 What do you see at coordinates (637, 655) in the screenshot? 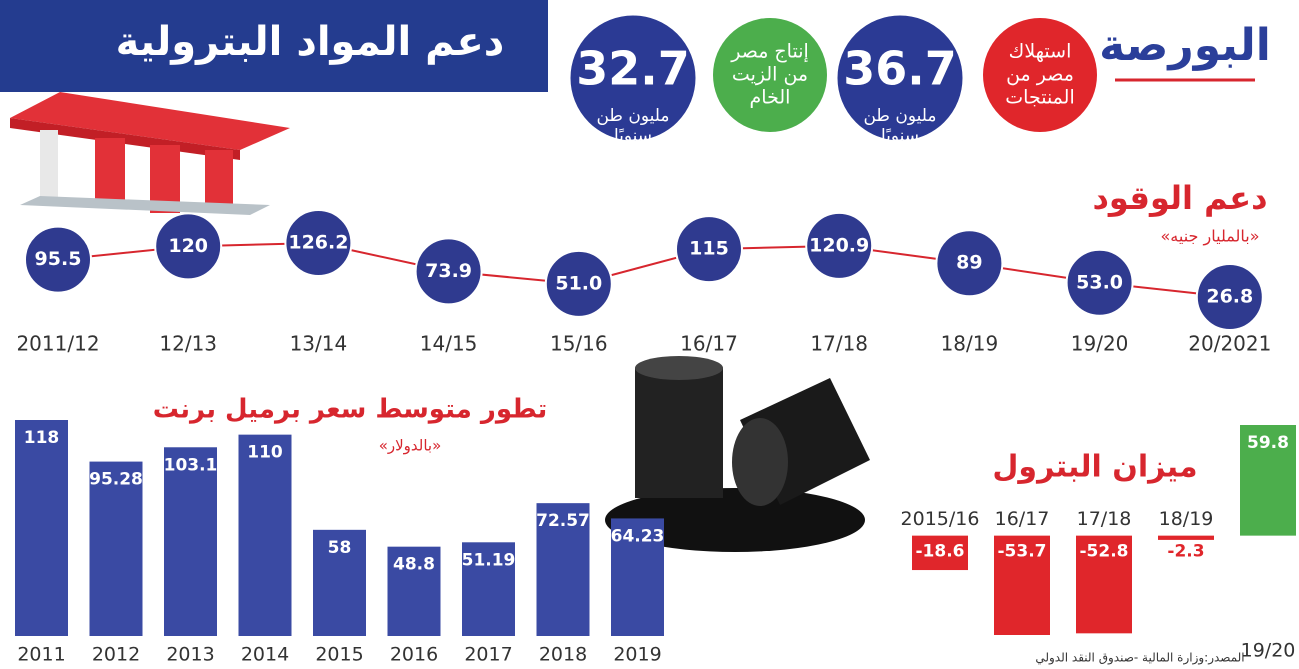
I see `x-tick-label: 2019` at bounding box center [637, 655].